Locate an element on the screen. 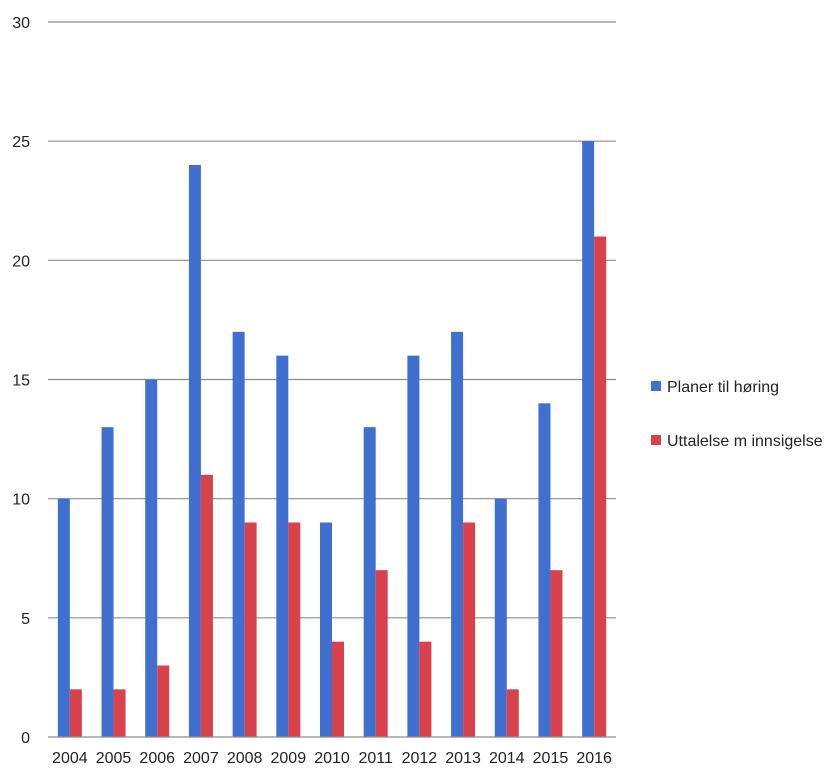 This screenshot has width=839, height=768. y-tick-label: 10 is located at coordinates (21, 500).